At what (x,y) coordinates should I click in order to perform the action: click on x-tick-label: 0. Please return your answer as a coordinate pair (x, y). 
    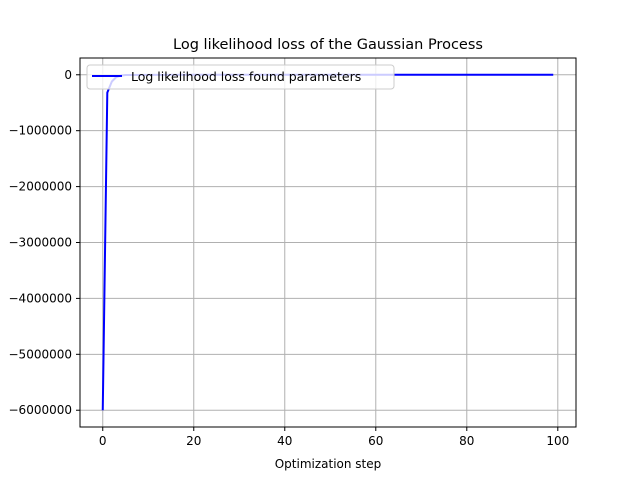
    Looking at the image, I should click on (103, 441).